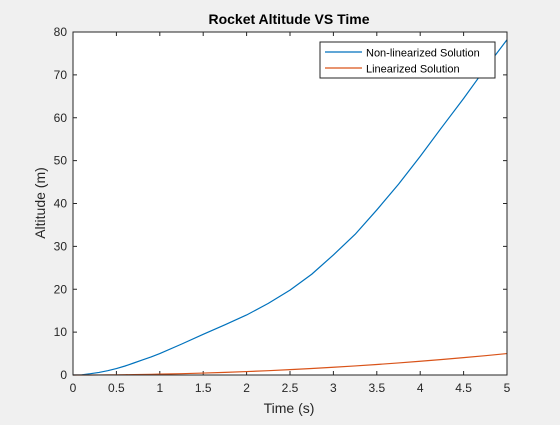 Image resolution: width=560 pixels, height=425 pixels. What do you see at coordinates (333, 388) in the screenshot?
I see `x-tick-label: 3` at bounding box center [333, 388].